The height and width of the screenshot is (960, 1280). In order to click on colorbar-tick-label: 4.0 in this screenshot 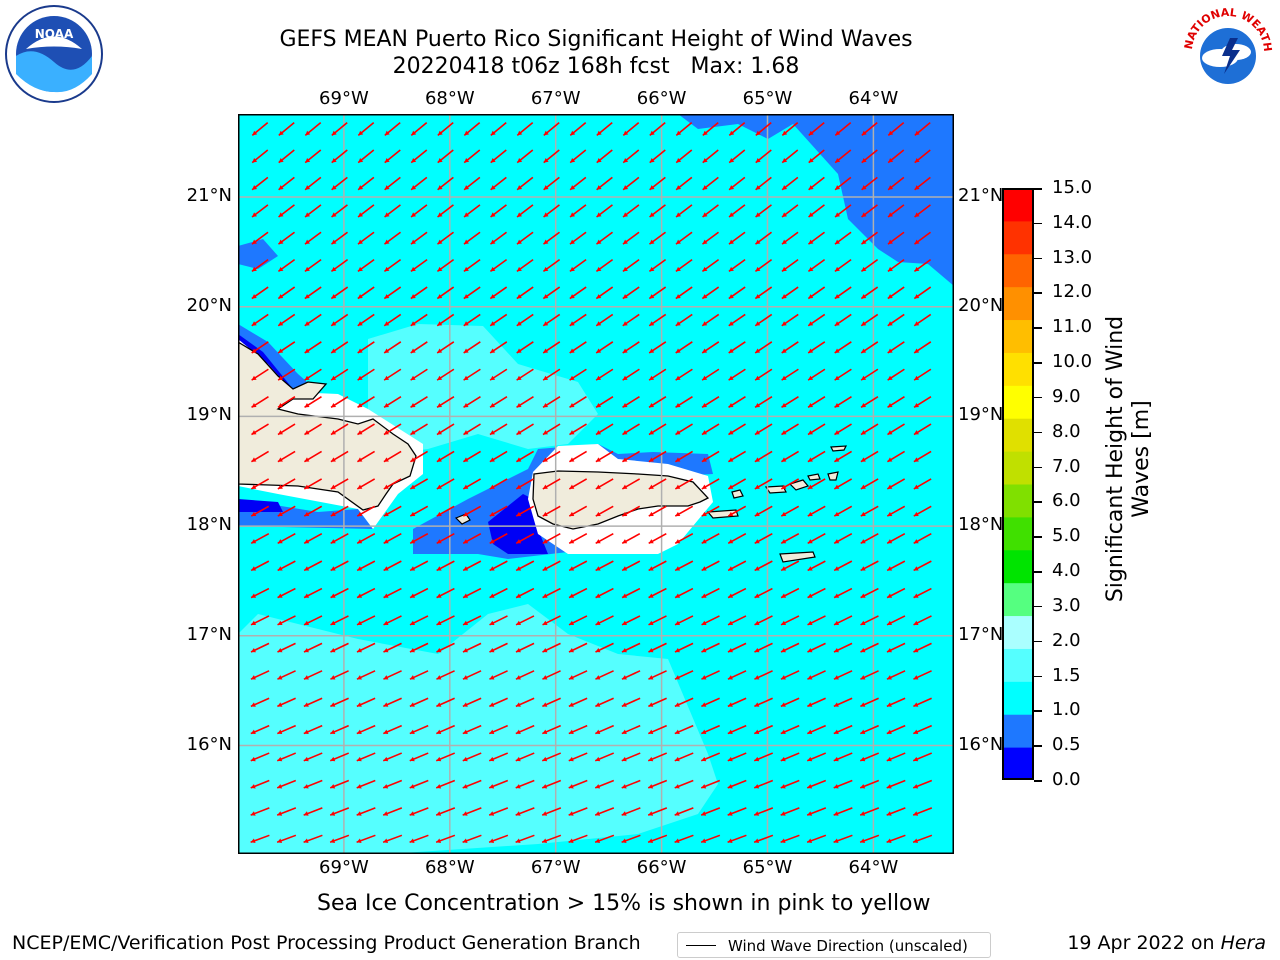, I will do `click(1066, 571)`.